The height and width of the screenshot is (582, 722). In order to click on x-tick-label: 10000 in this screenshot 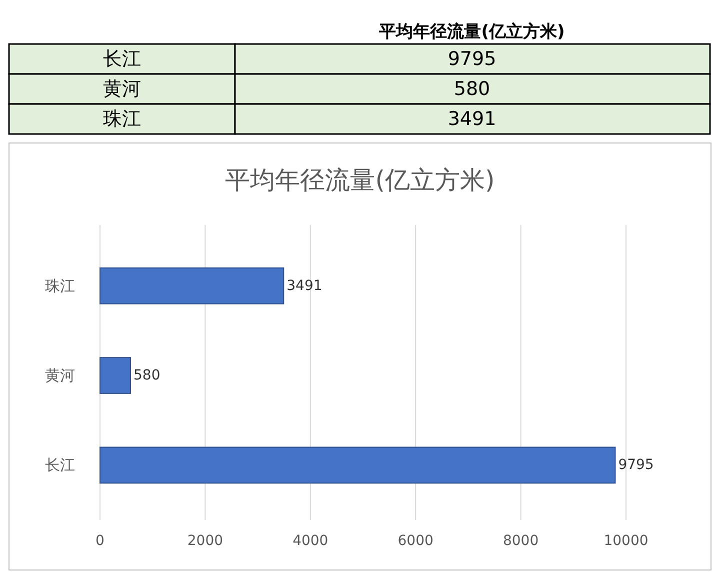, I will do `click(626, 541)`.